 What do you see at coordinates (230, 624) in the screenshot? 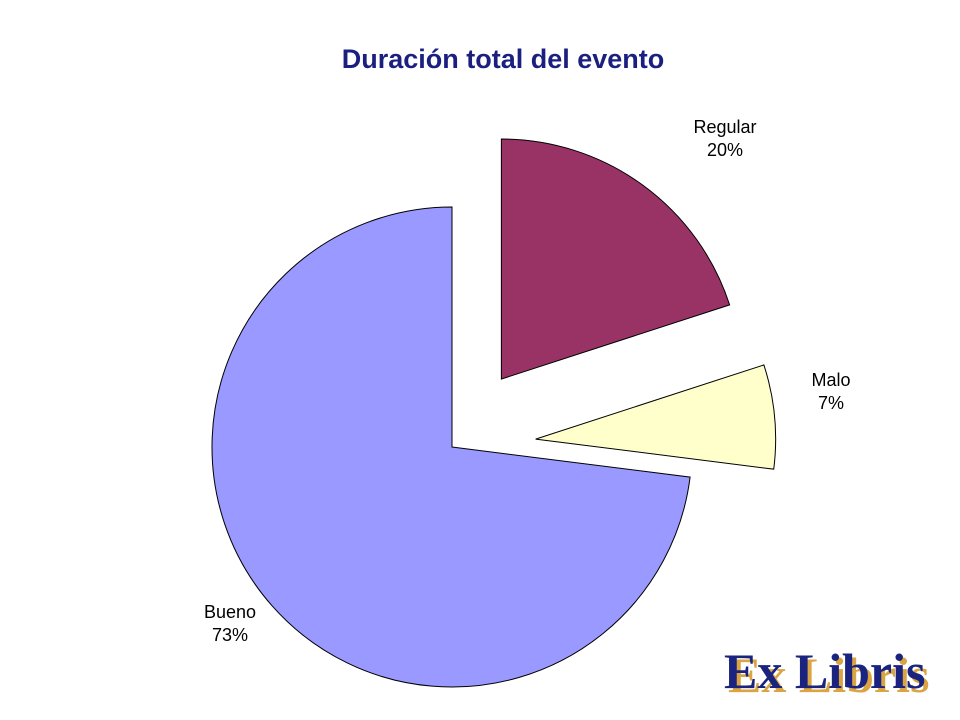
I see `slice-label-bueno: Bueno 73%` at bounding box center [230, 624].